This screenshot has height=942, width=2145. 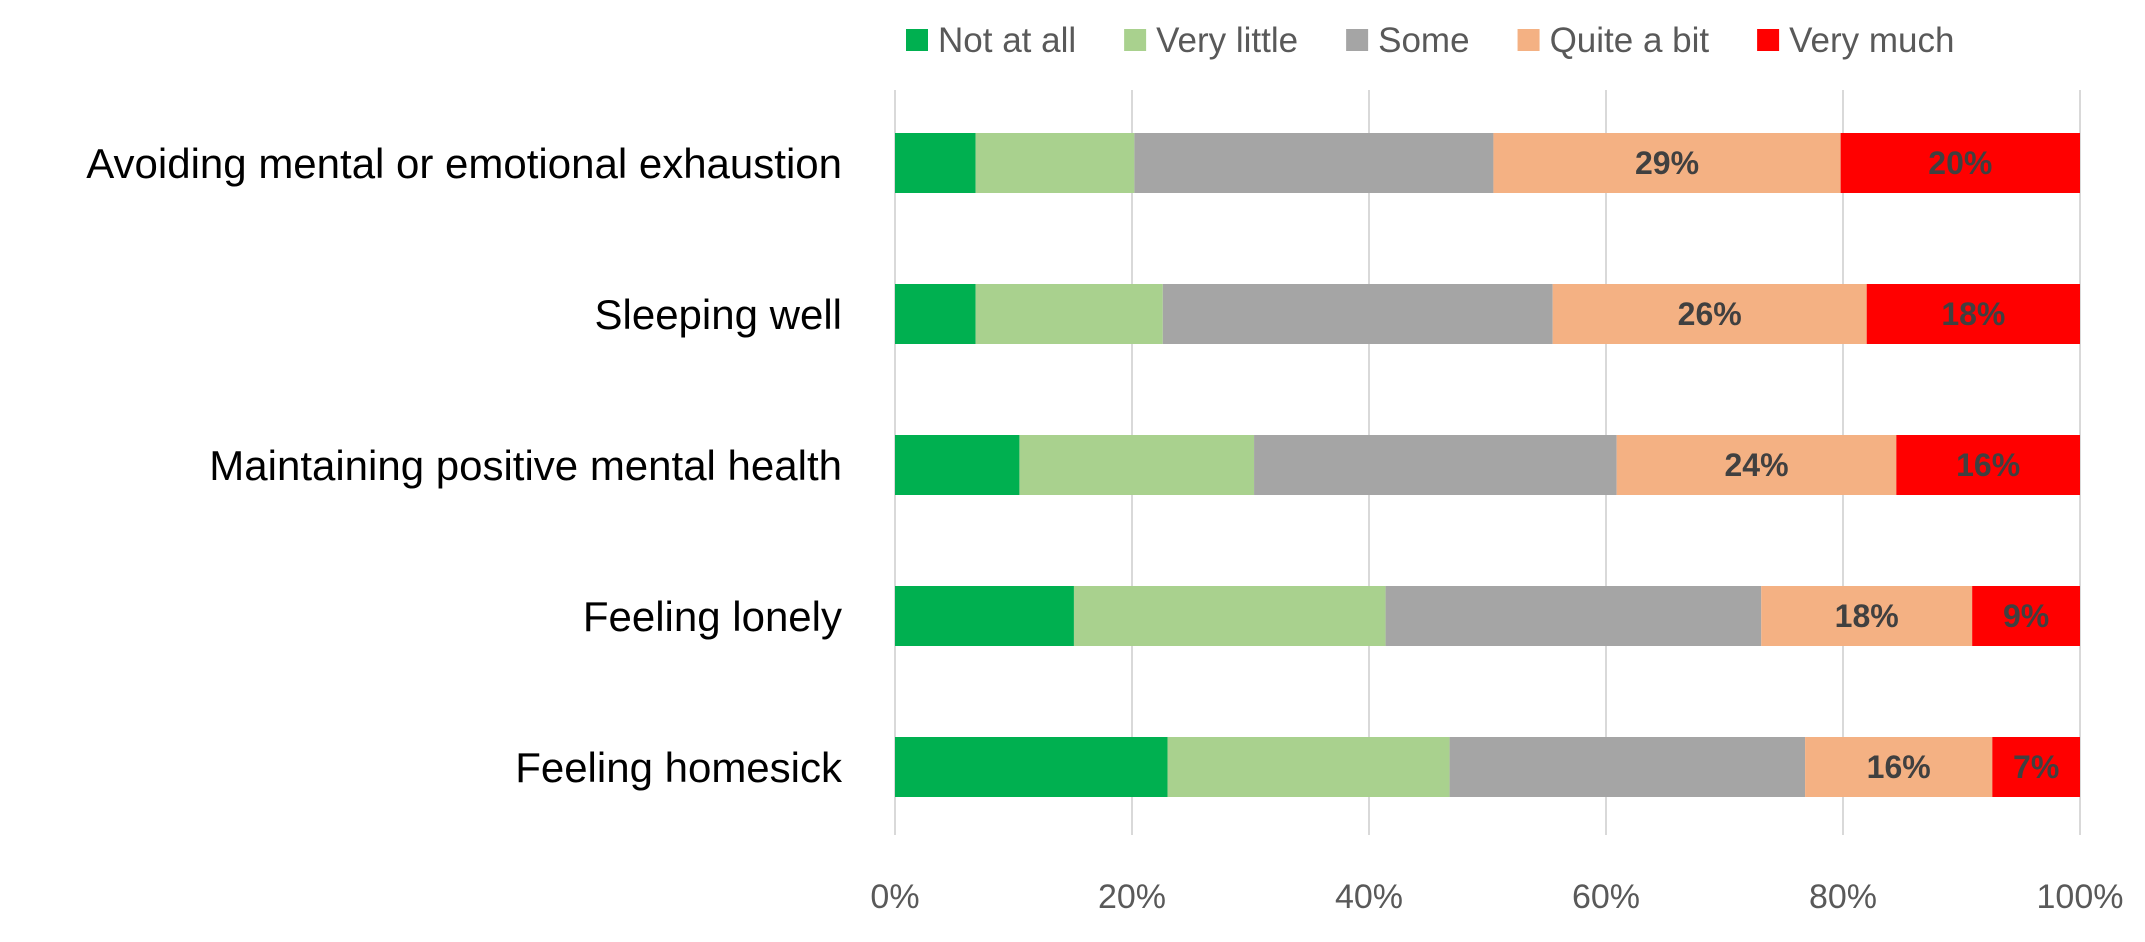 I want to click on legend-entry: Very much, so click(x=1871, y=40).